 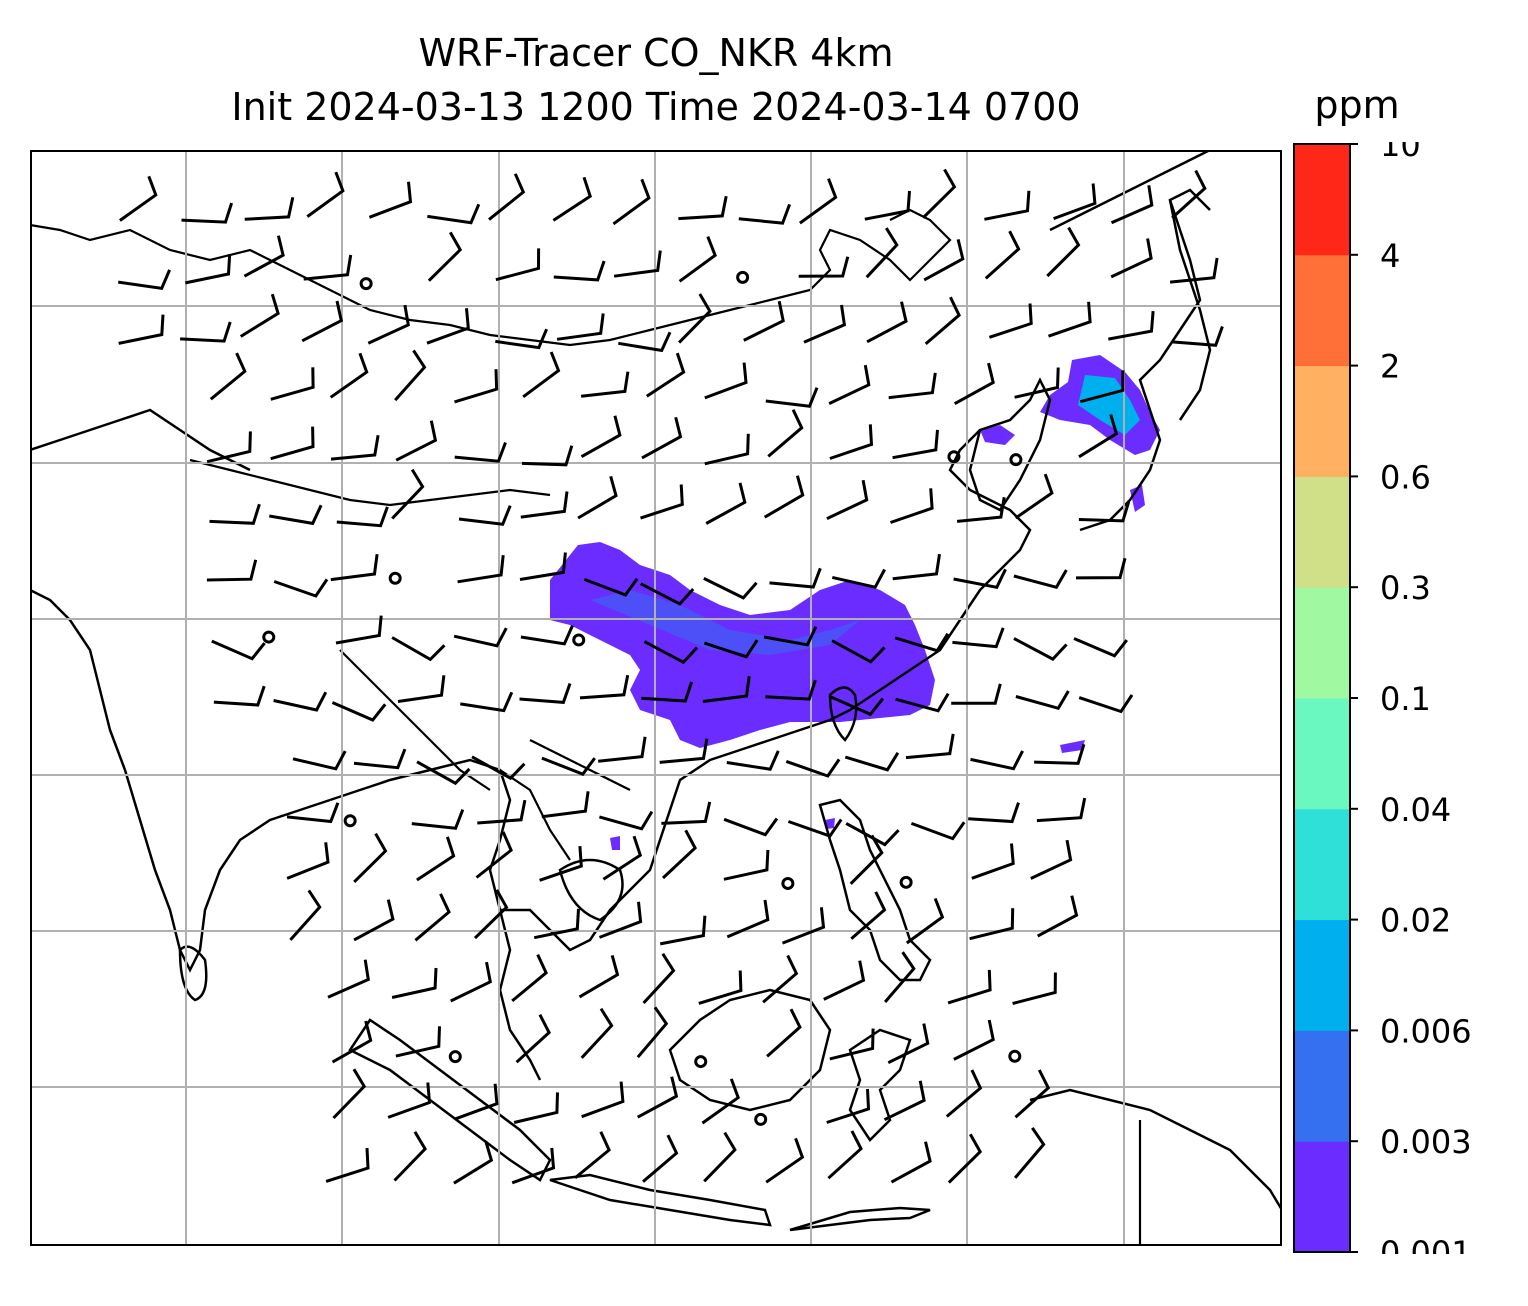 I want to click on coast-newguinea, so click(x=1155, y=1149).